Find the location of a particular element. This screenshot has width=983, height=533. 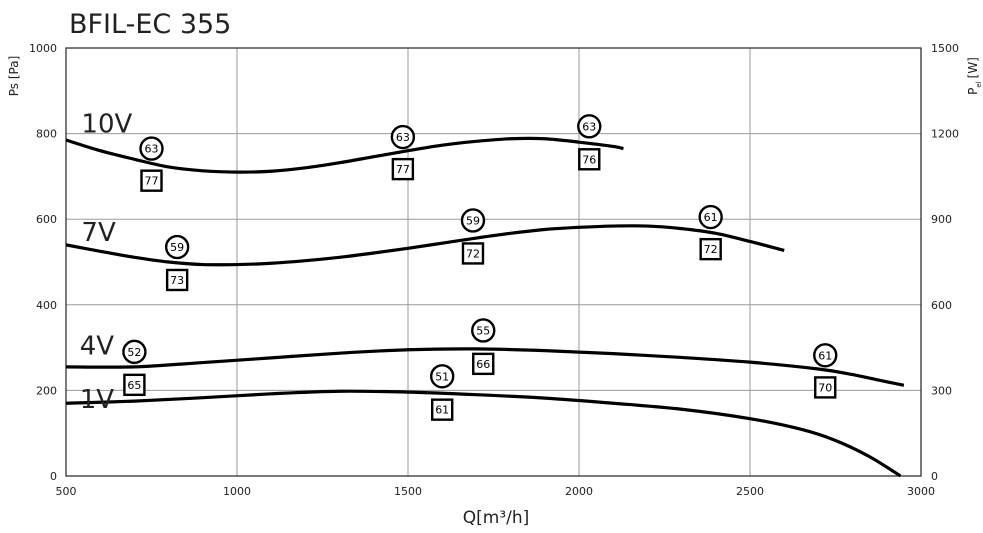

y2-axis-label: Pel [W] is located at coordinates (974, 76).